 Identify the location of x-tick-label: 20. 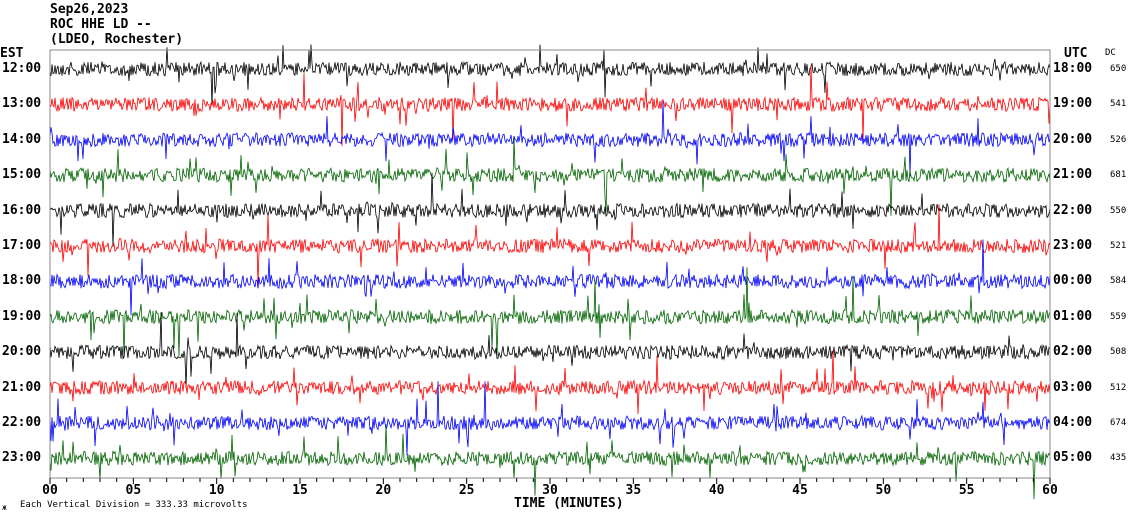
(384, 490).